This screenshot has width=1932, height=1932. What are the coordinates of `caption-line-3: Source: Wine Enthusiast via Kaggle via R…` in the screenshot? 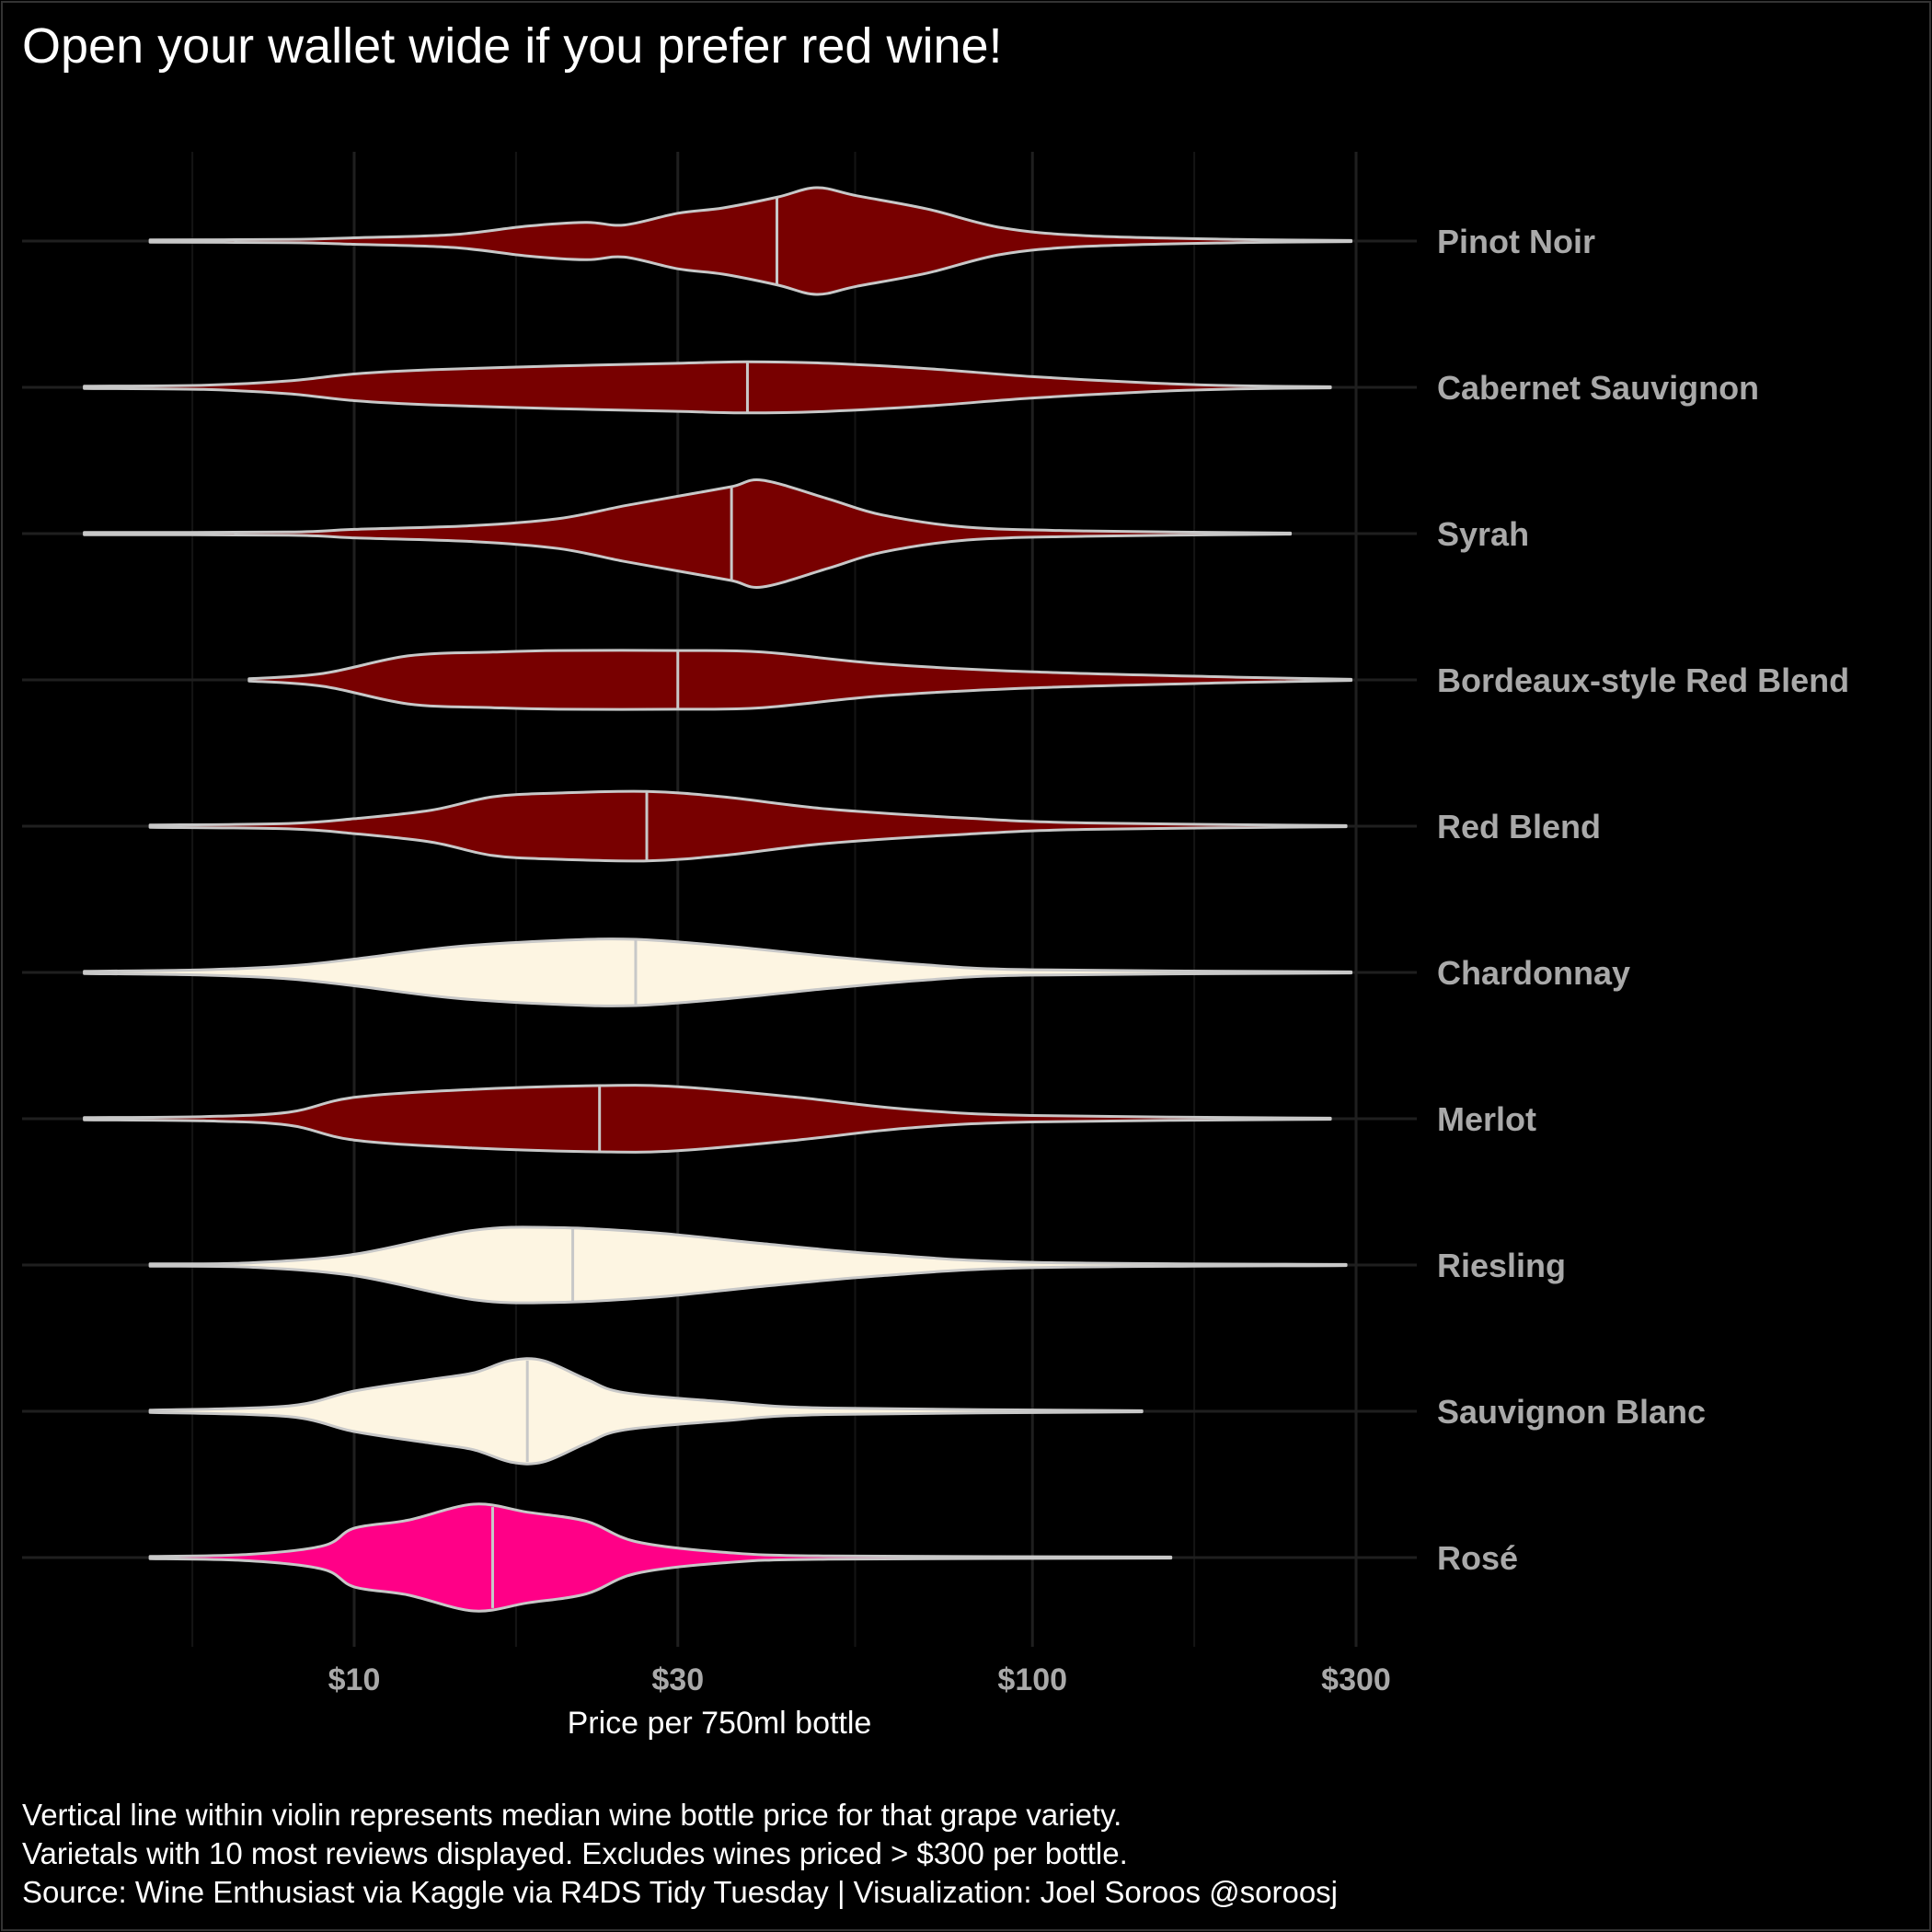 It's located at (680, 1892).